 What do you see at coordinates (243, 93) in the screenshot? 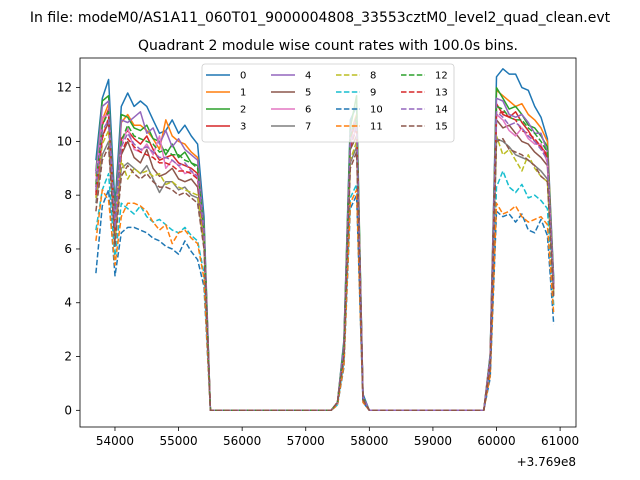
I see `legend-label-1: 1` at bounding box center [243, 93].